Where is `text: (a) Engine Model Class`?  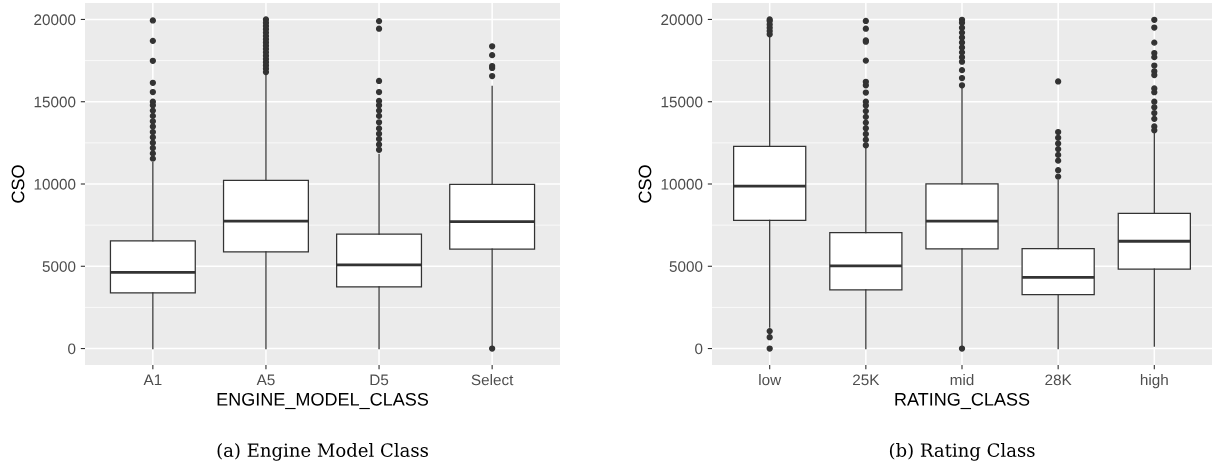 text: (a) Engine Model Class is located at coordinates (322, 452).